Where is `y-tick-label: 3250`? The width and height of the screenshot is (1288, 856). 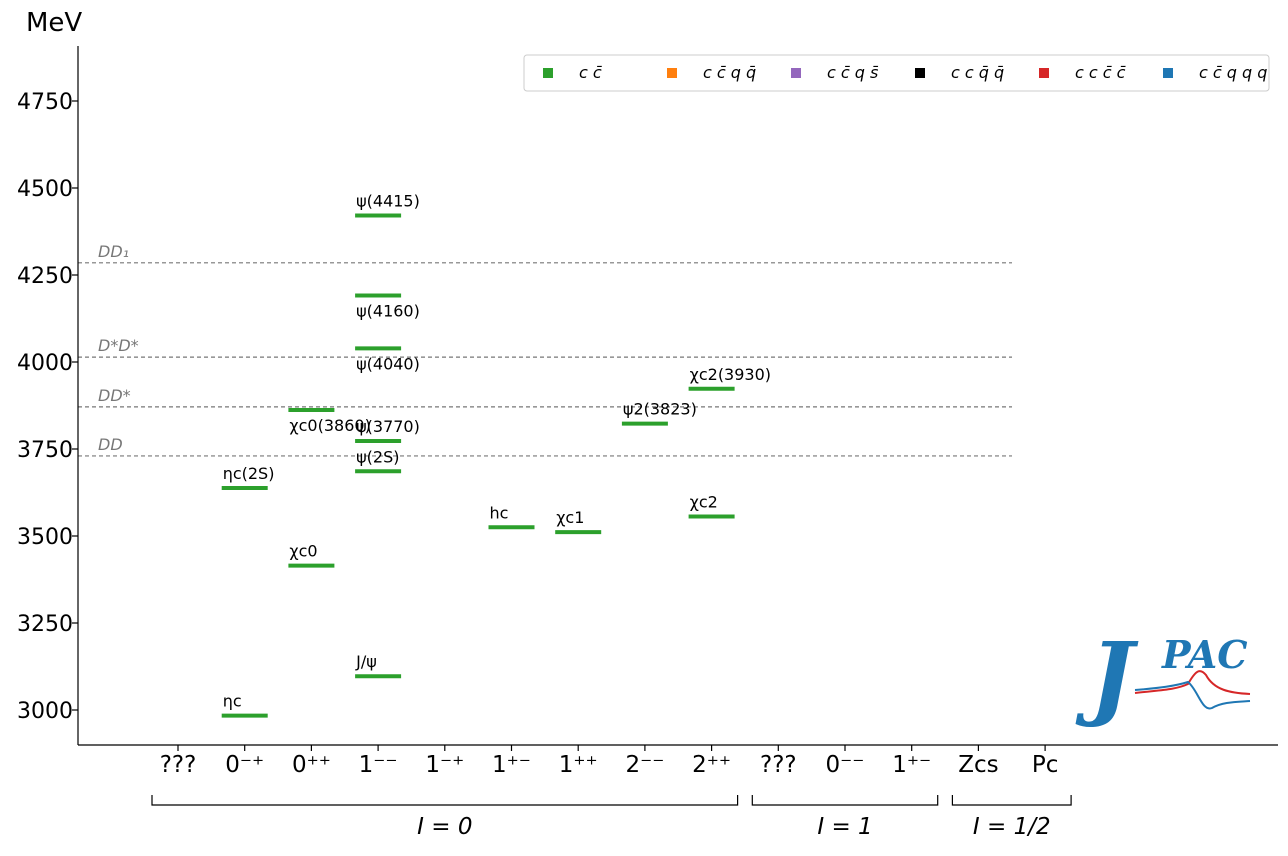
y-tick-label: 3250 is located at coordinates (45, 624).